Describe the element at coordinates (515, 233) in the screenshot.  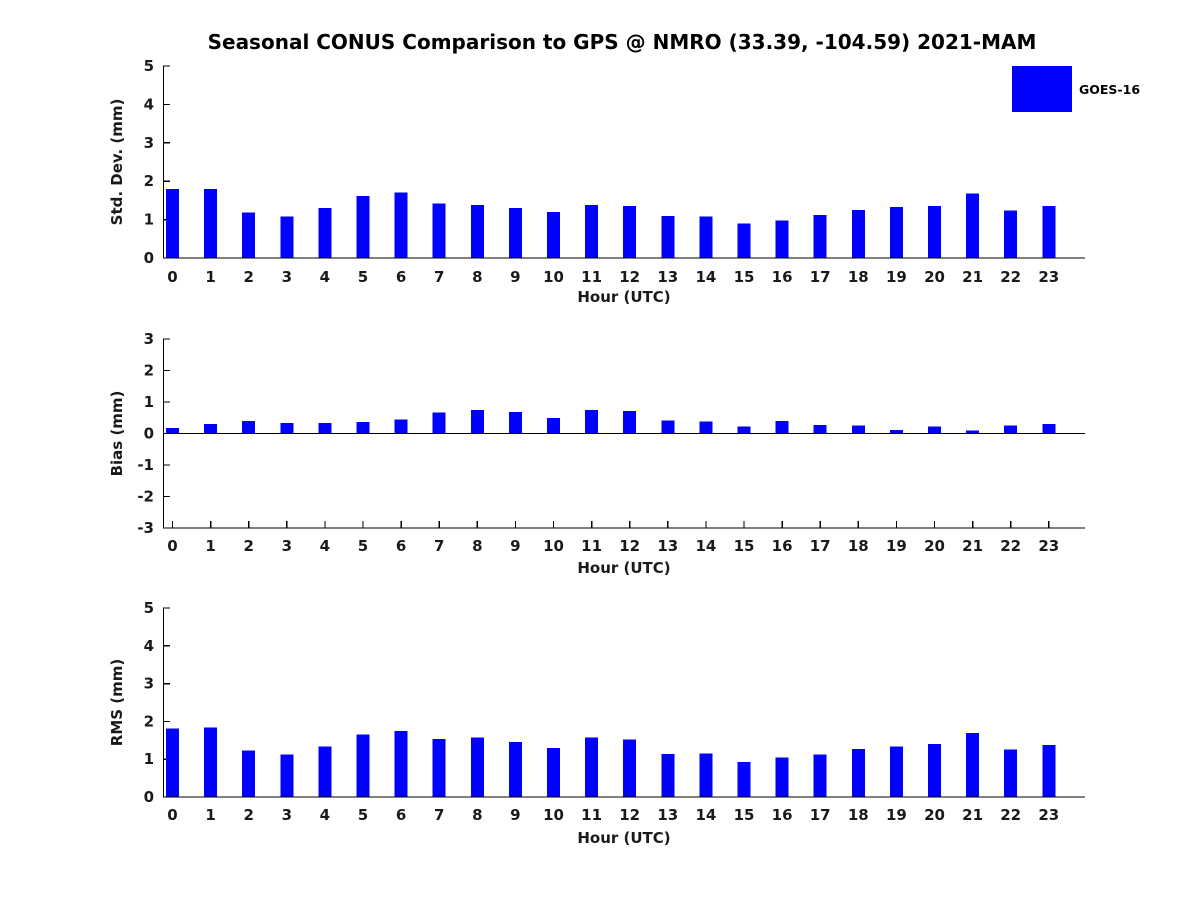
I see `bar-std-dev-h9` at that location.